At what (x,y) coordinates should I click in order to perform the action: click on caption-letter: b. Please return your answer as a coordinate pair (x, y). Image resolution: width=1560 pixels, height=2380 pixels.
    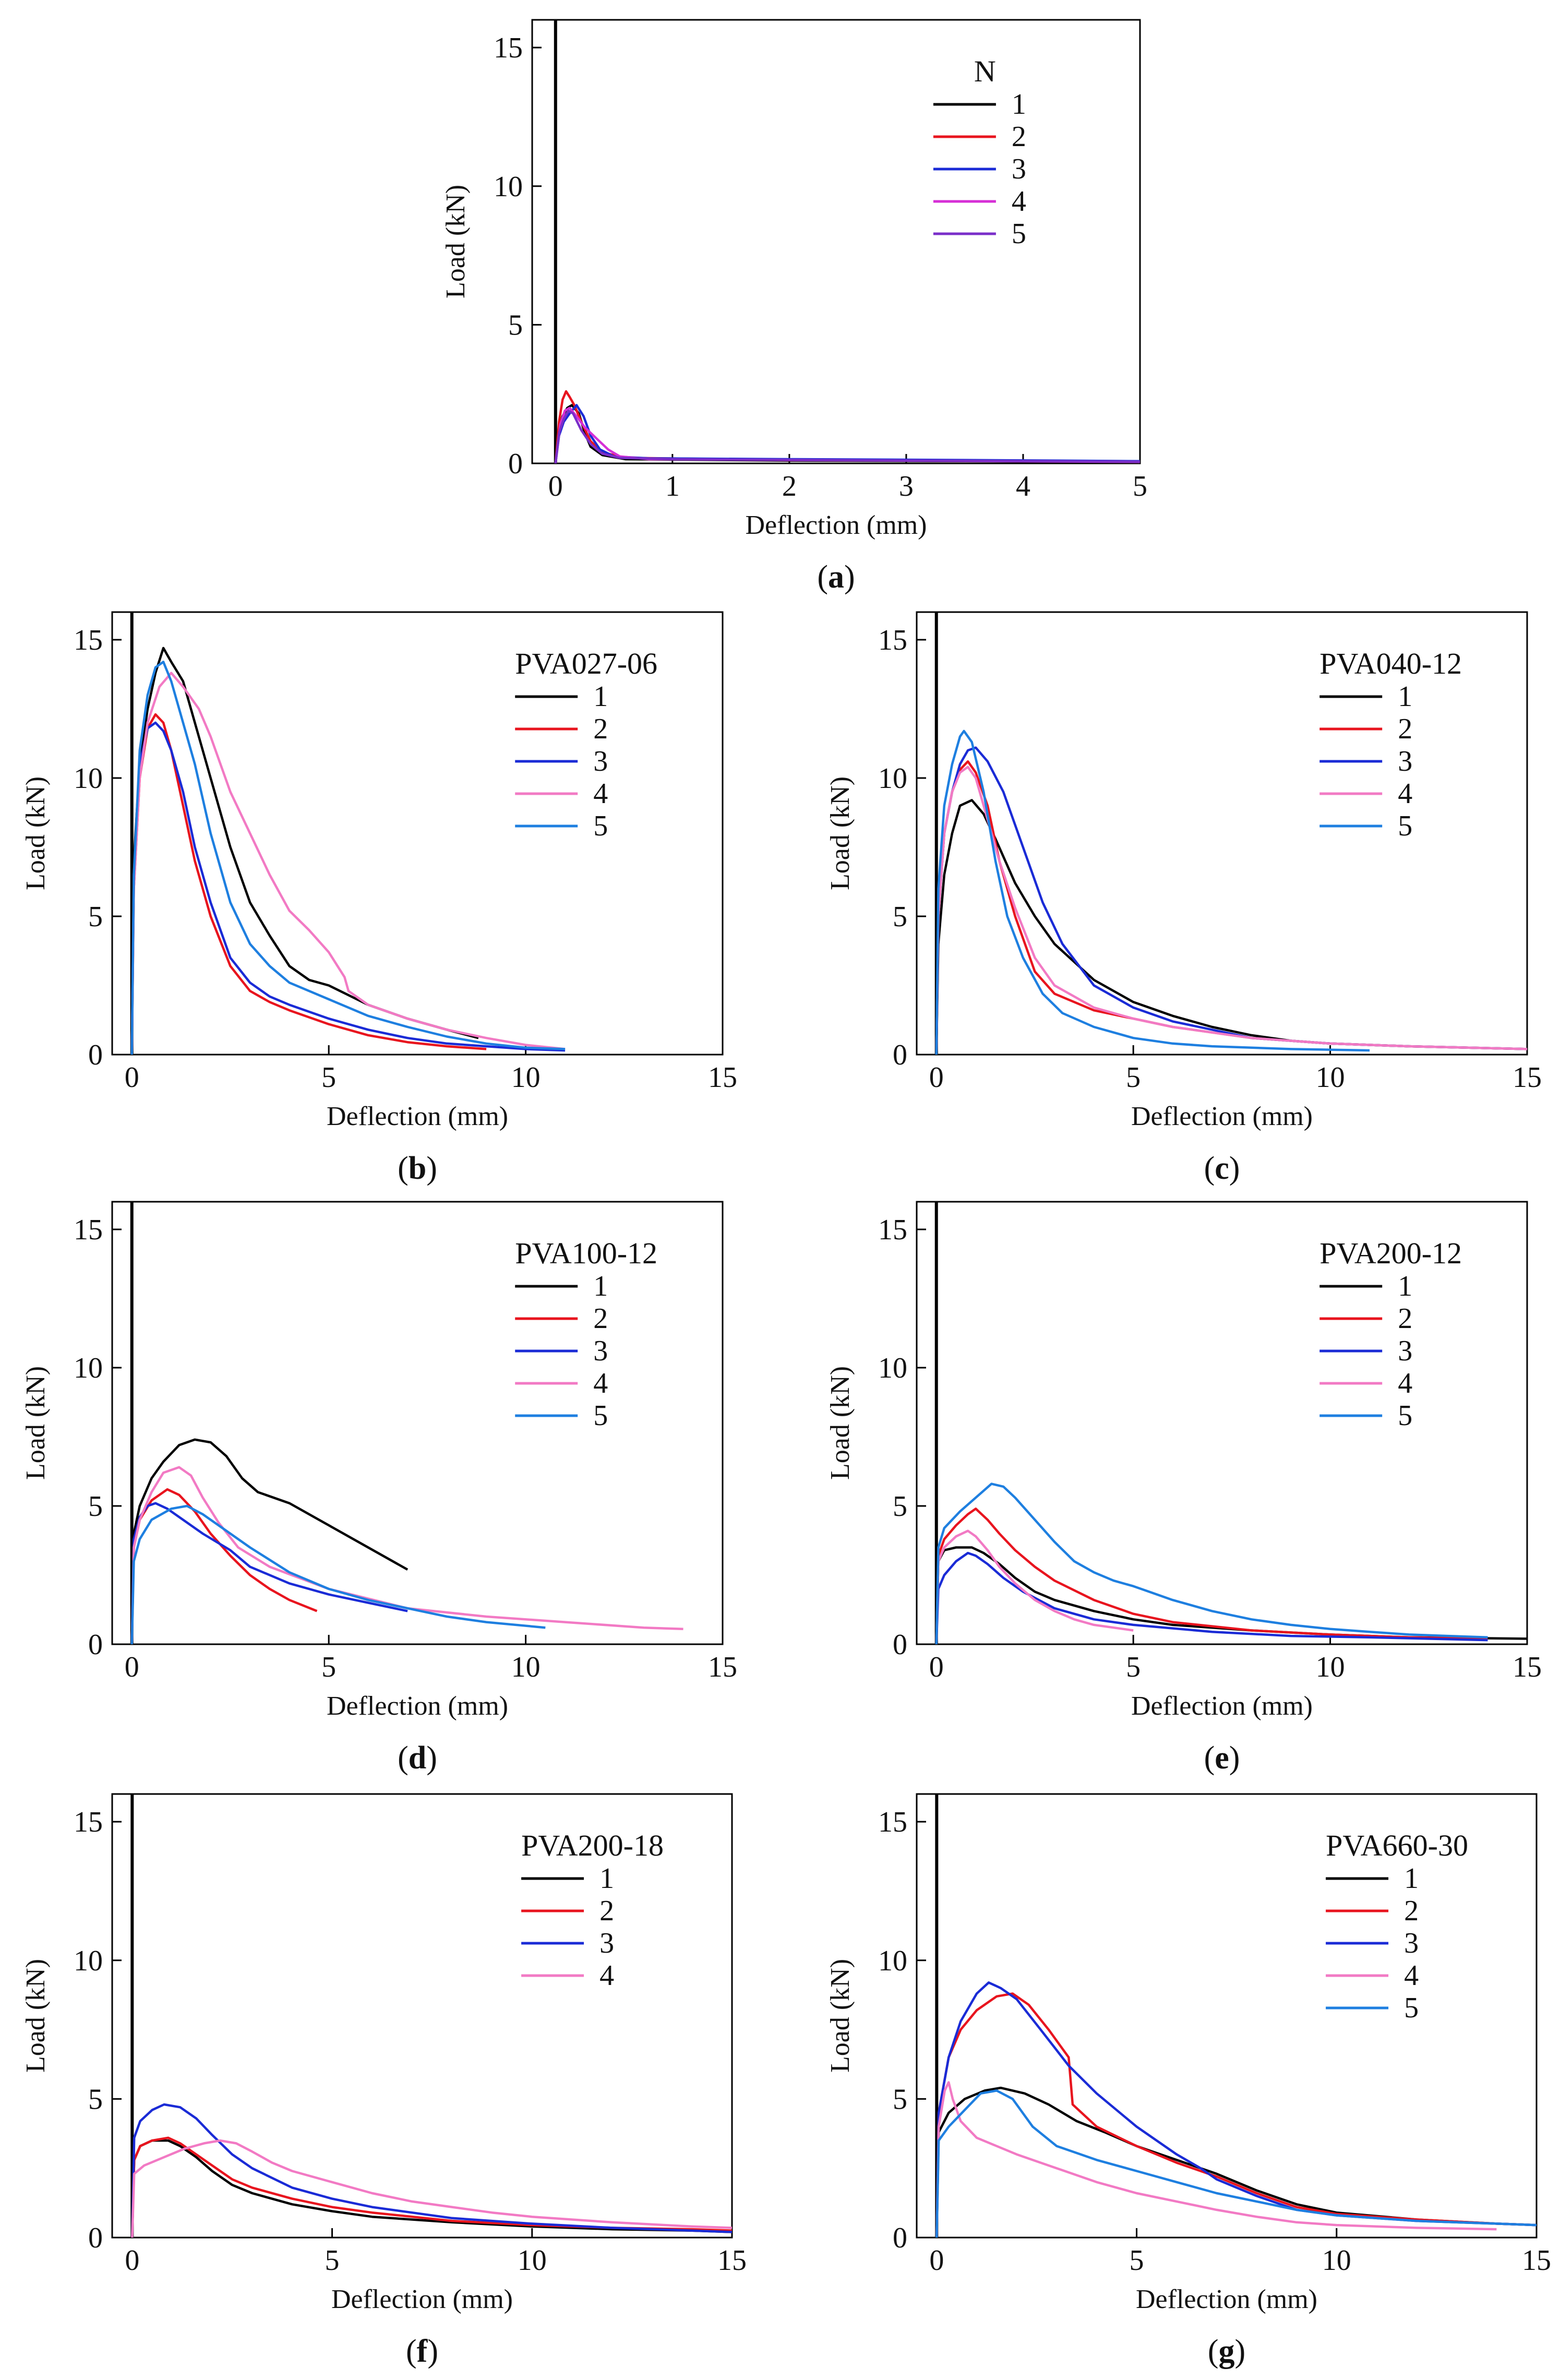
    Looking at the image, I should click on (417, 1168).